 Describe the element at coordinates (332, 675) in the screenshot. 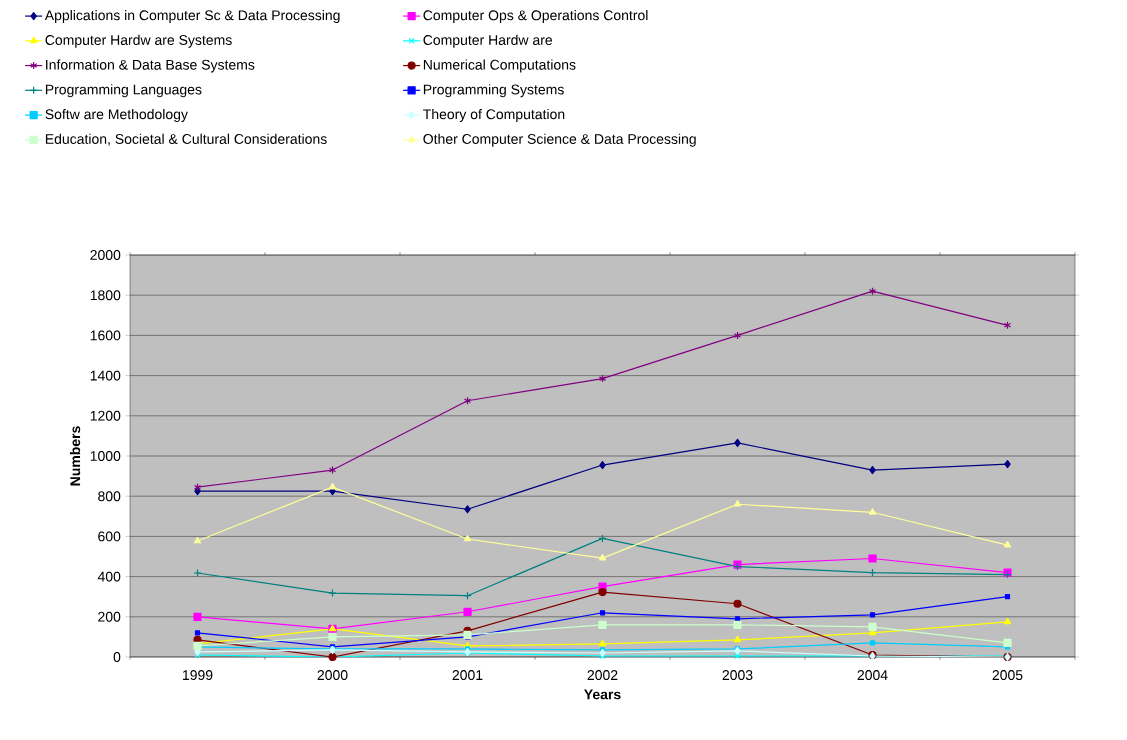

I see `x-tick-label: 2000` at that location.